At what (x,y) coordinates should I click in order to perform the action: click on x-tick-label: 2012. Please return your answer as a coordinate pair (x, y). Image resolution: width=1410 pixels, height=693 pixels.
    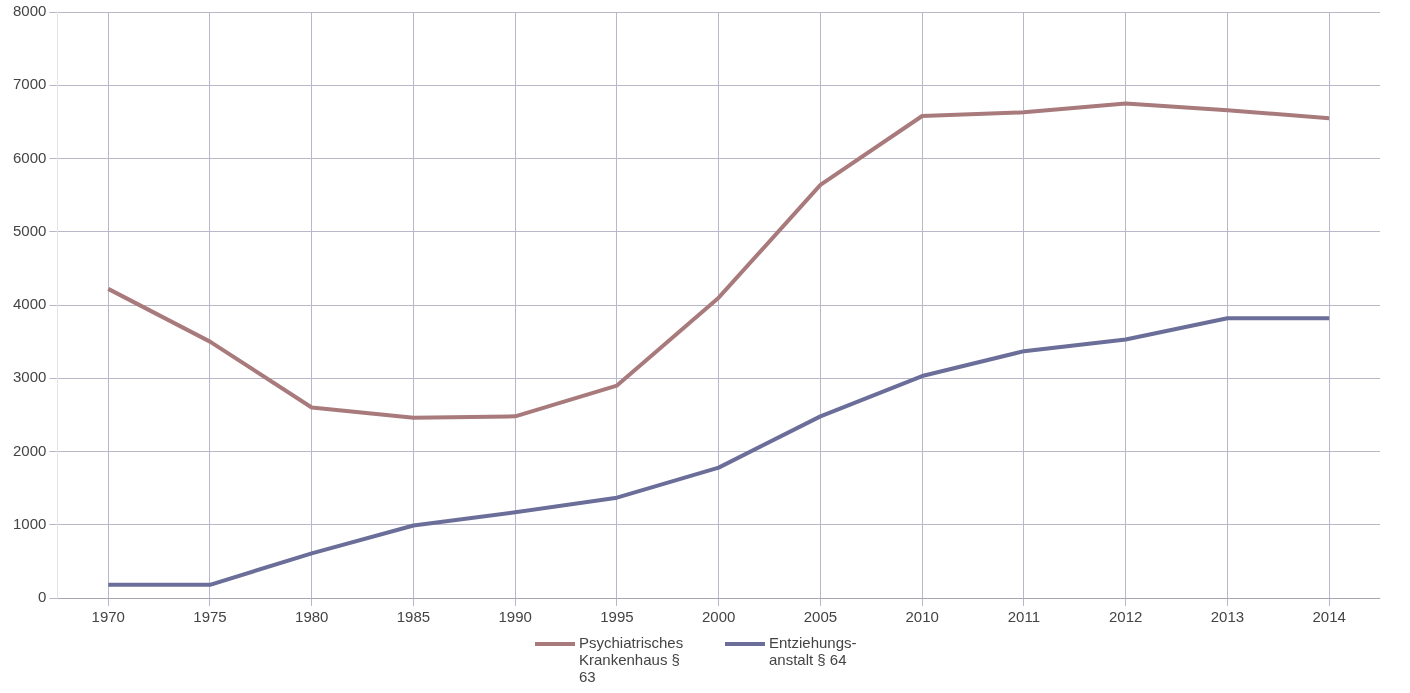
    Looking at the image, I should click on (1125, 617).